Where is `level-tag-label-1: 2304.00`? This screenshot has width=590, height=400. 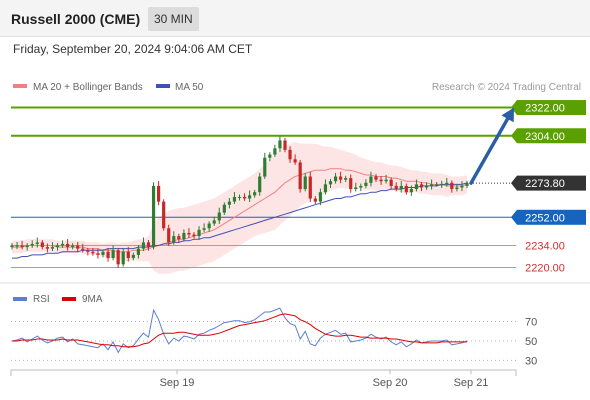 level-tag-label-1: 2304.00 is located at coordinates (545, 137).